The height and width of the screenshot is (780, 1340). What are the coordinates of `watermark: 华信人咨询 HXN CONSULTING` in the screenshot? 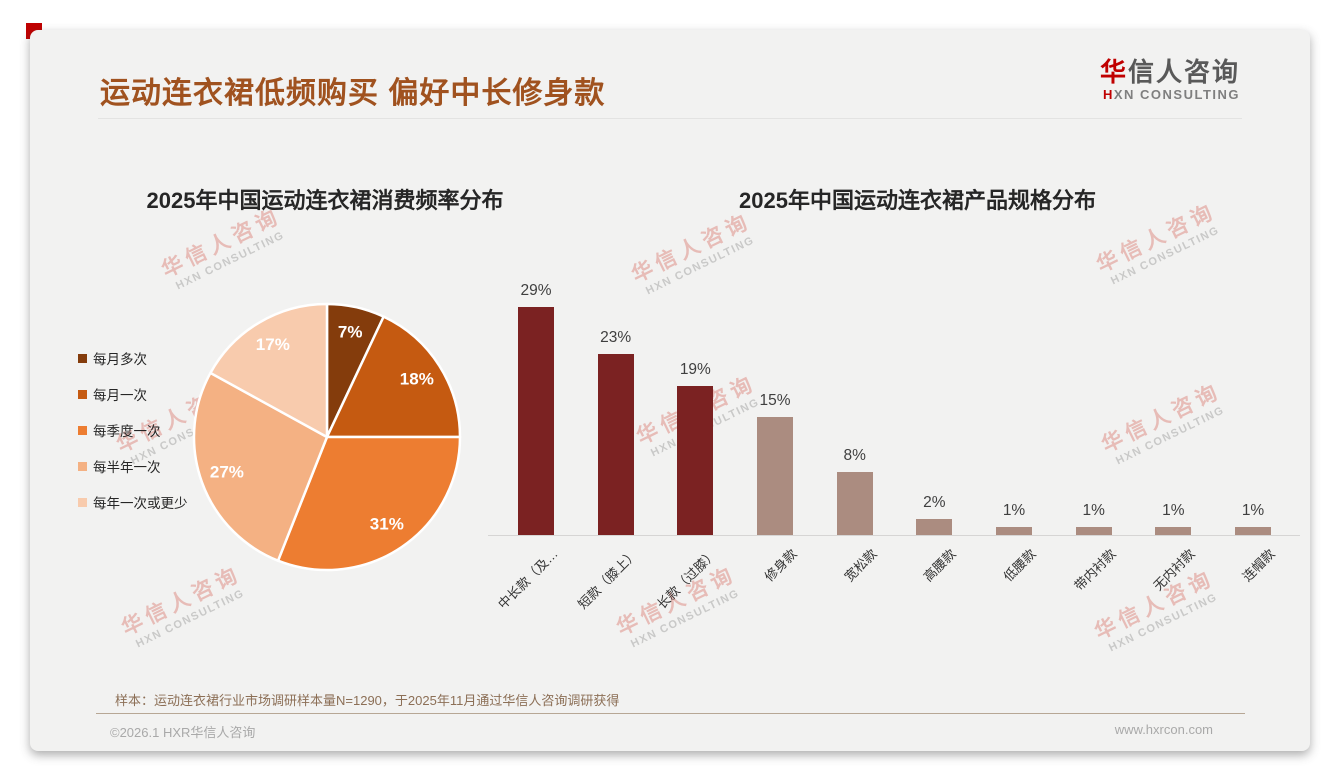 It's located at (222, 248).